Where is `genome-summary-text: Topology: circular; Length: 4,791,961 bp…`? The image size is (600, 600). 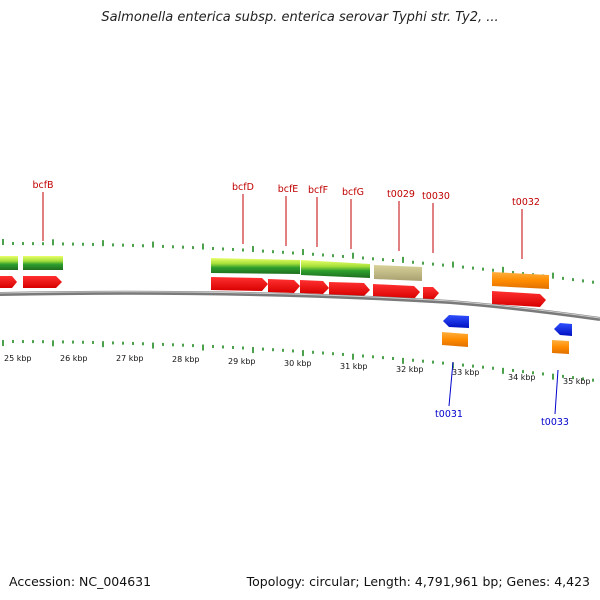 genome-summary-text: Topology: circular; Length: 4,791,961 bp… is located at coordinates (418, 581).